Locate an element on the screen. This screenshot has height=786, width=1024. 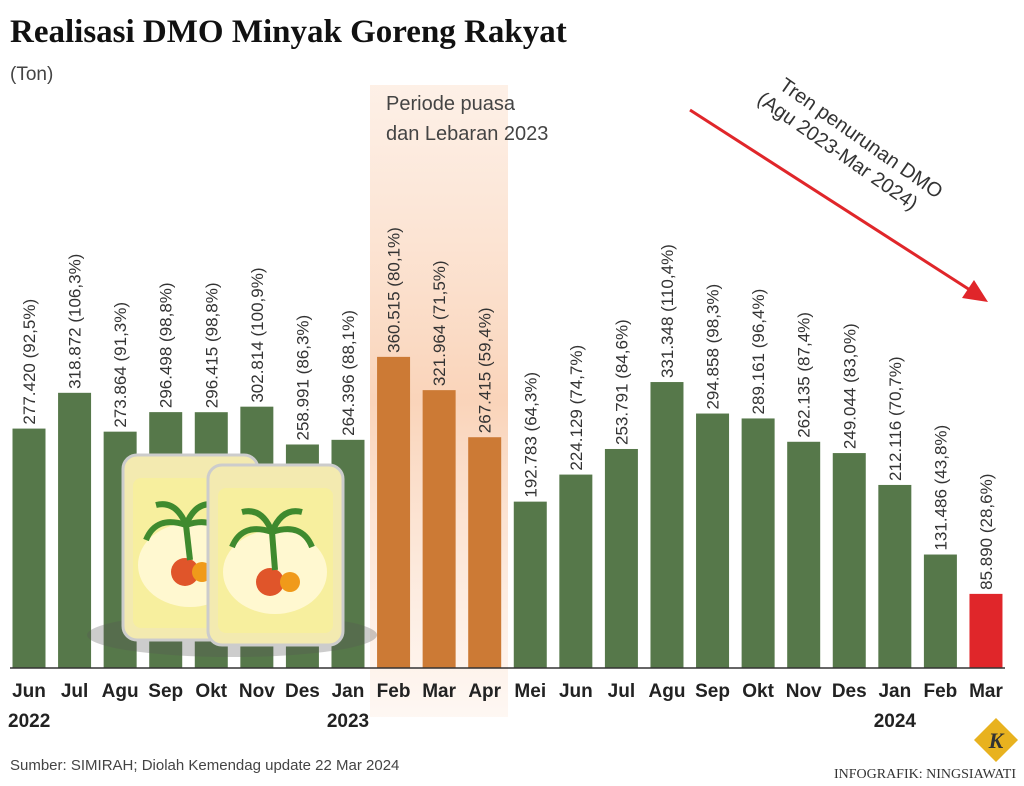
pouch-illustration is located at coordinates (232, 555).